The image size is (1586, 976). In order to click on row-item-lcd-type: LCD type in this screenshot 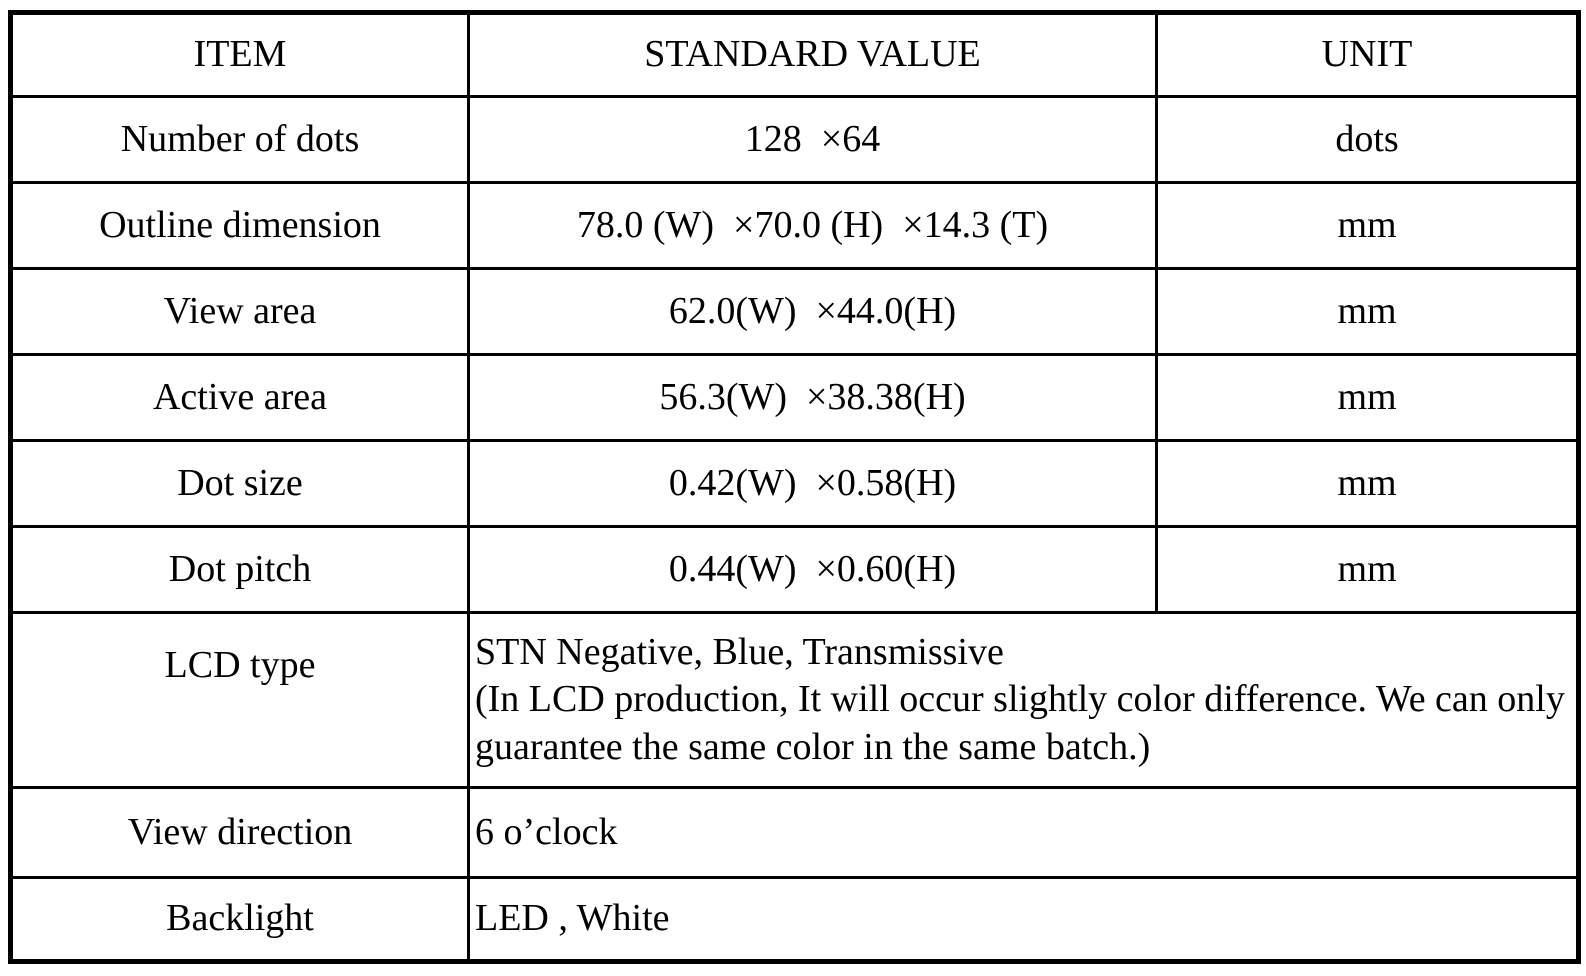, I will do `click(239, 700)`.